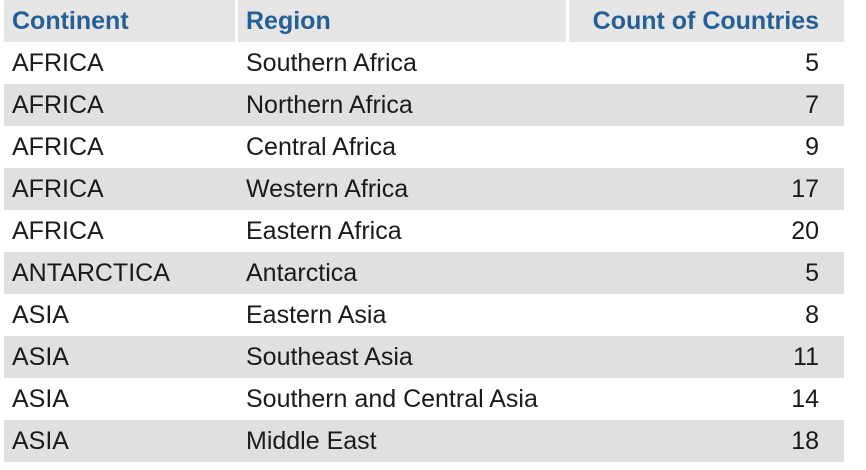  Describe the element at coordinates (706, 21) in the screenshot. I see `column-header-count: Count of Countries` at that location.